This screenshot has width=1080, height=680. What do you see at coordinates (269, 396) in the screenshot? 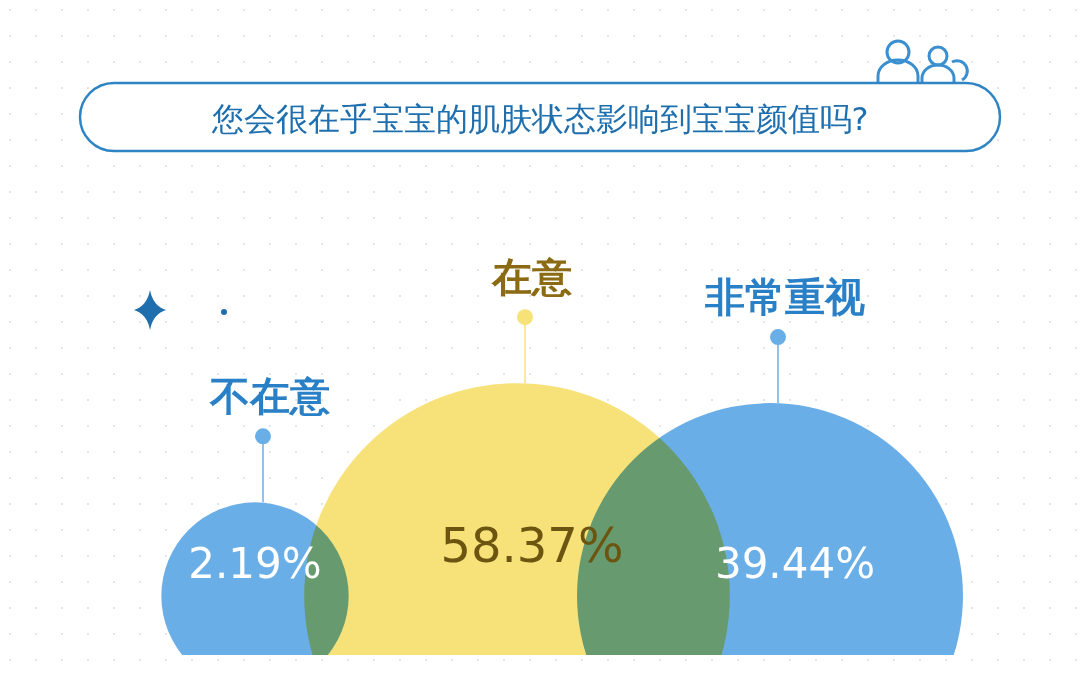
I see `category-label: 不在意` at bounding box center [269, 396].